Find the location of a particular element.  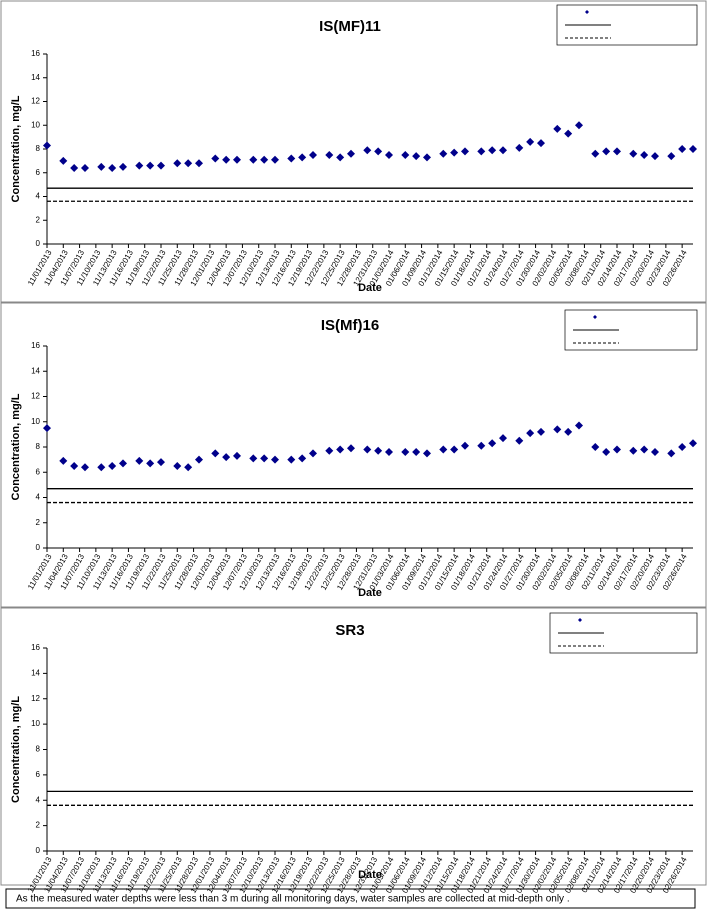

note-box is located at coordinates (350, 898).